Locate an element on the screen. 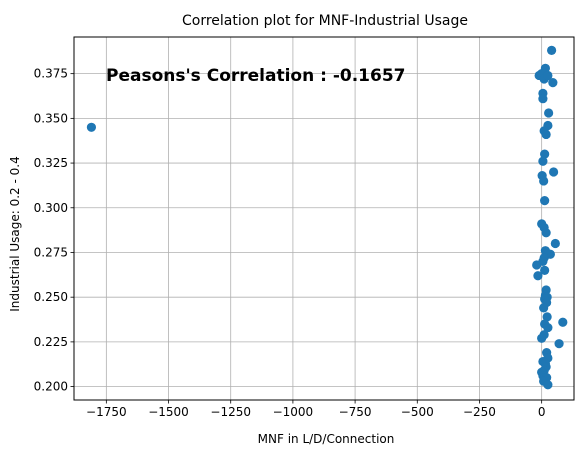 The image size is (588, 460). x-tick-label: −250 is located at coordinates (479, 412).